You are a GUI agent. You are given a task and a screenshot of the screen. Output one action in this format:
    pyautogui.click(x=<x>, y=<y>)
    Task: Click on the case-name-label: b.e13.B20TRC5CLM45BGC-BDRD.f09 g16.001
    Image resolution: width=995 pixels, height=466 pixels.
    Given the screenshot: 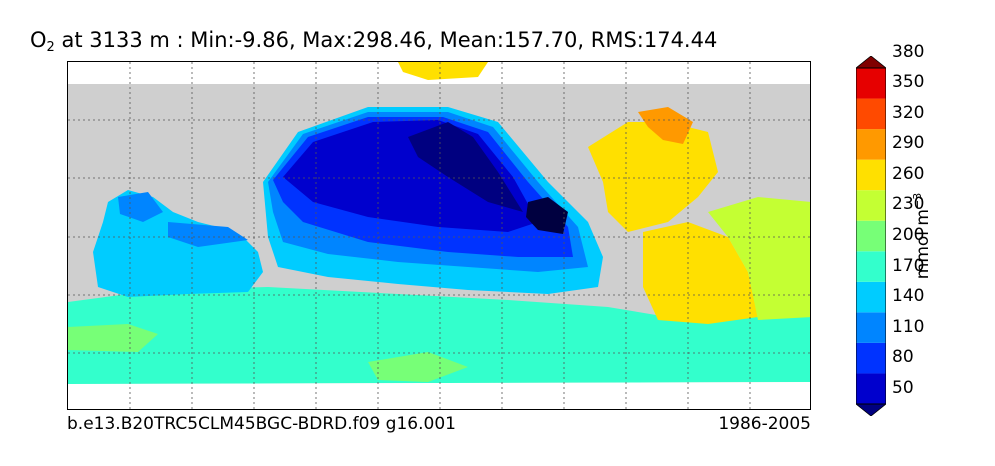 What is the action you would take?
    pyautogui.click(x=261, y=424)
    